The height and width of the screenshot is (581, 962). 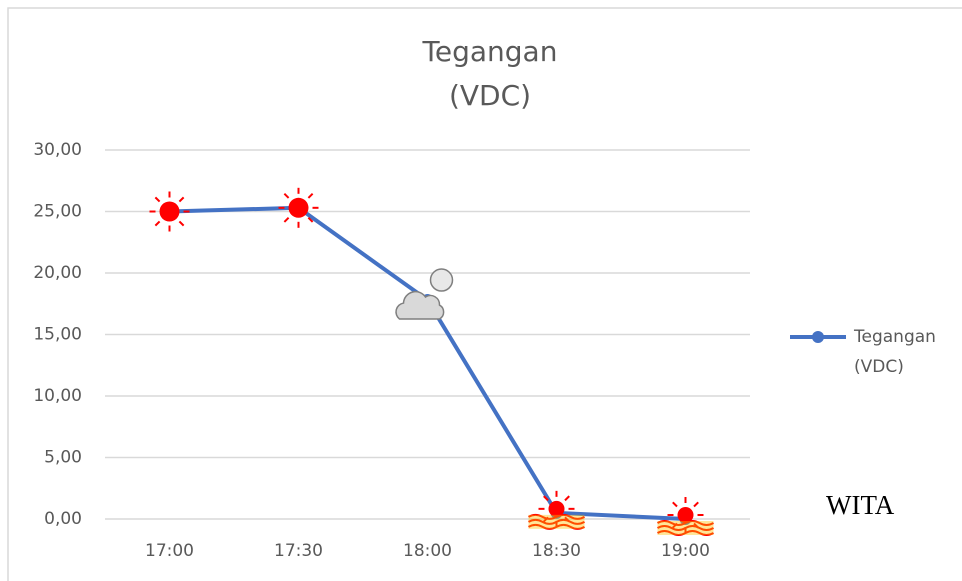 I want to click on y-tick-label: 15,00, so click(x=57, y=335).